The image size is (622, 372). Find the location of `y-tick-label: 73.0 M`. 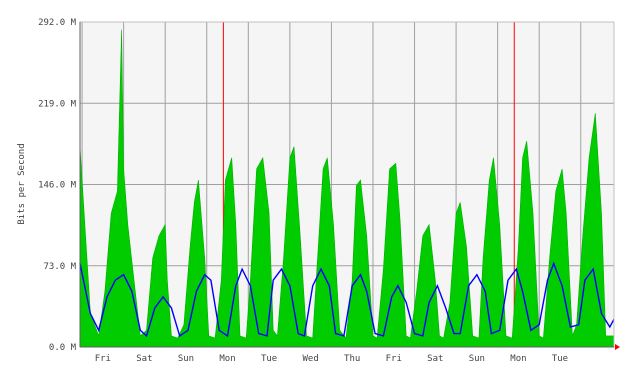

y-tick-label: 73.0 M is located at coordinates (59, 267).